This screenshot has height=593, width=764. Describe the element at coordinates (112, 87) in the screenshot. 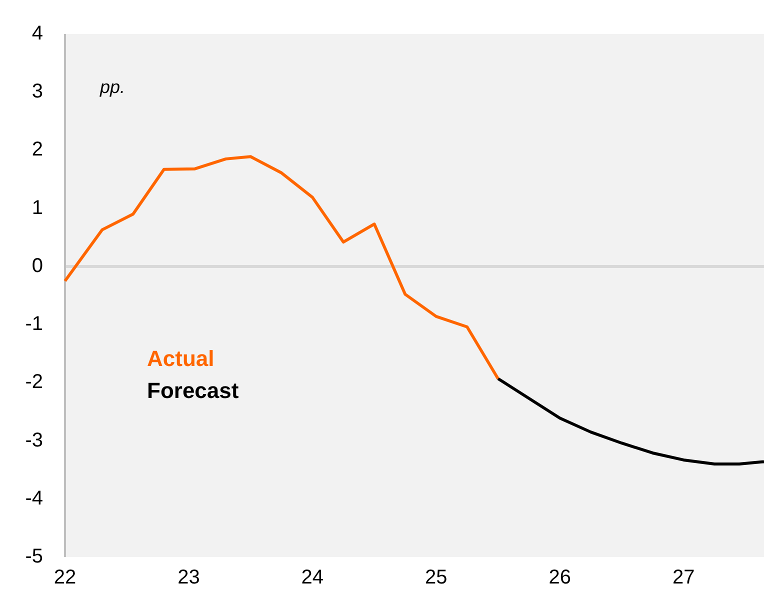

I see `annotation: pp.` at that location.